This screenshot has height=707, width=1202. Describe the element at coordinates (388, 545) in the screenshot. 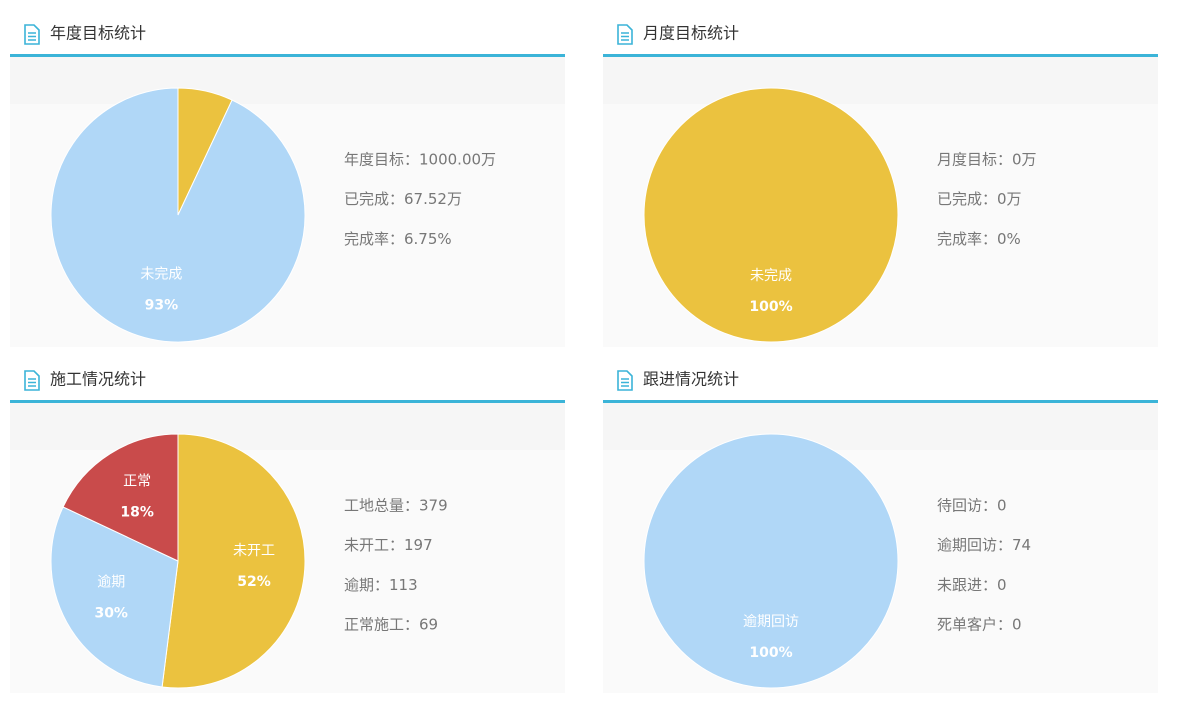

I see `stat-line: 未开工：197` at that location.